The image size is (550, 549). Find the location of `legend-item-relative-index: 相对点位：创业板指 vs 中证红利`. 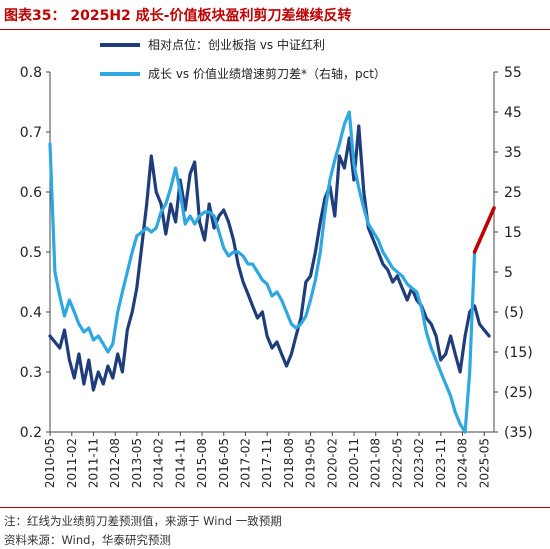

legend-item-relative-index: 相对点位：创业板指 vs 中证红利 is located at coordinates (212, 44).